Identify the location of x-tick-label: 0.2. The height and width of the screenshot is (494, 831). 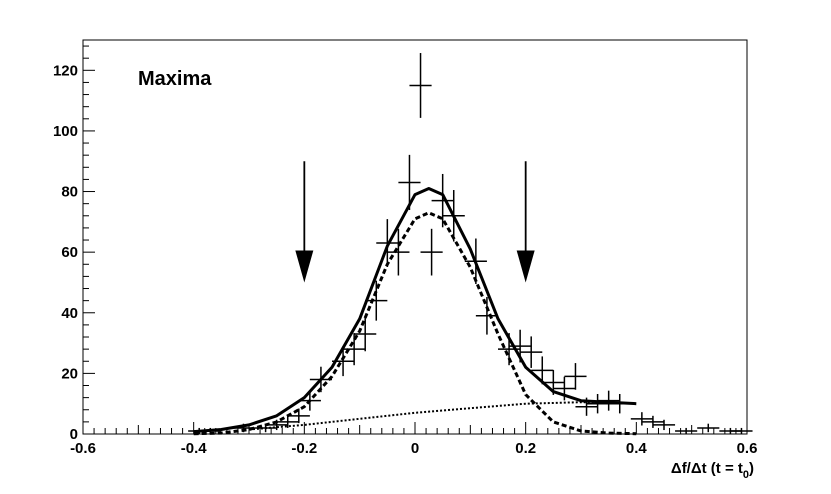
(525, 448).